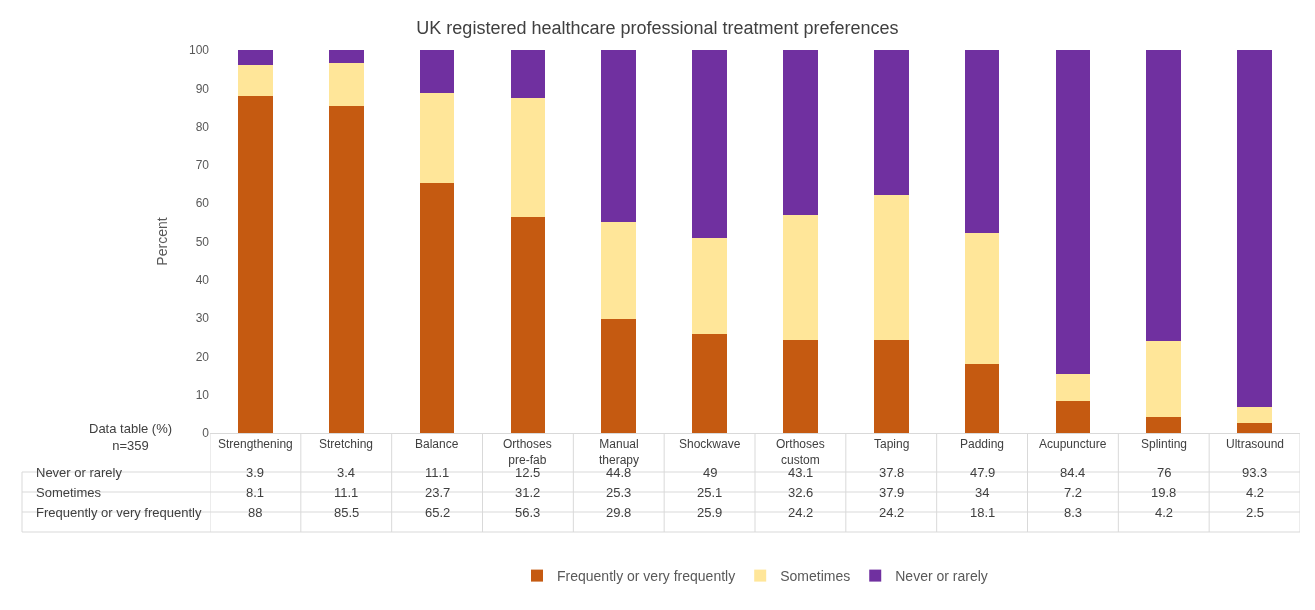  I want to click on data-label: 88, so click(255, 512).